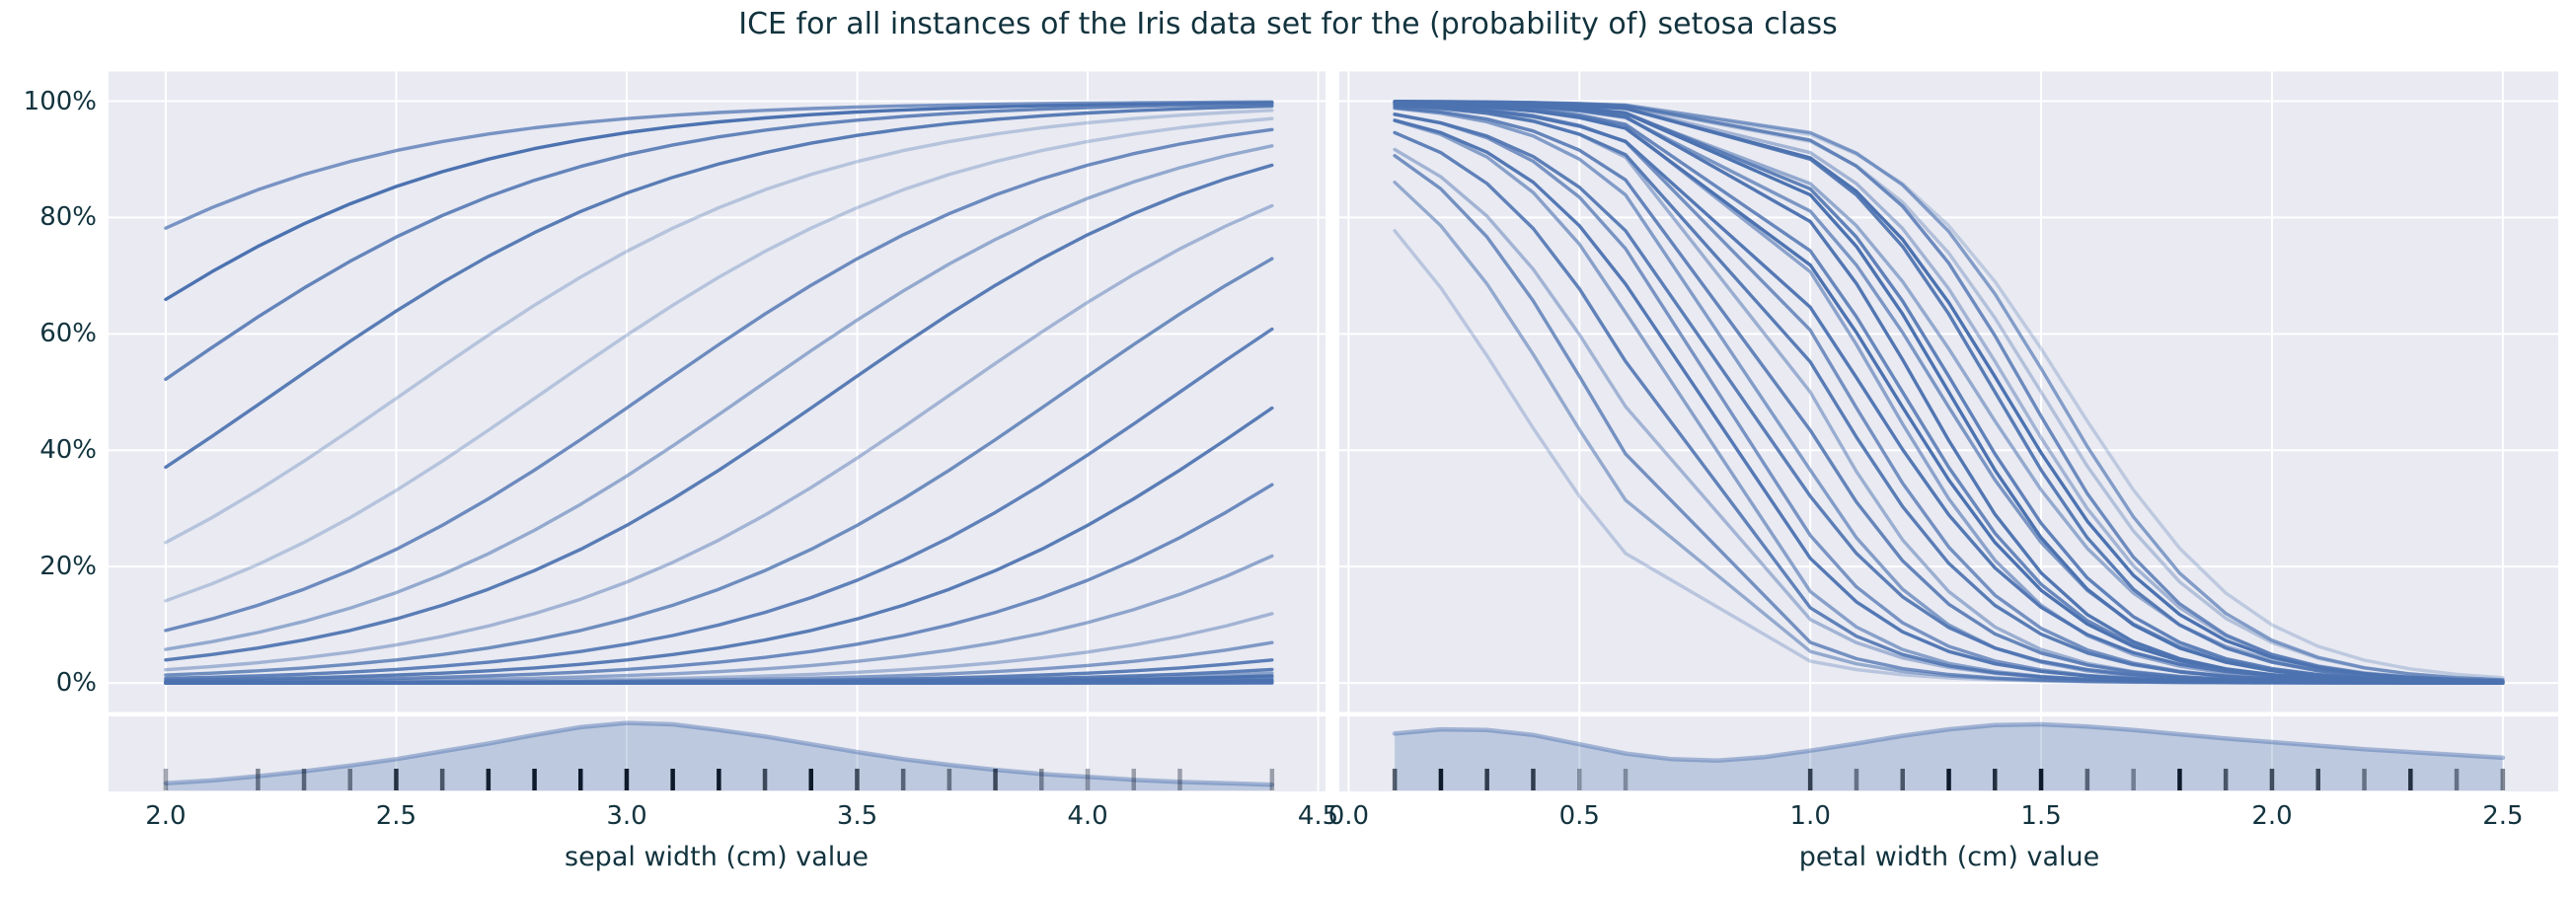  What do you see at coordinates (68, 567) in the screenshot?
I see `y-tick-label: 20%` at bounding box center [68, 567].